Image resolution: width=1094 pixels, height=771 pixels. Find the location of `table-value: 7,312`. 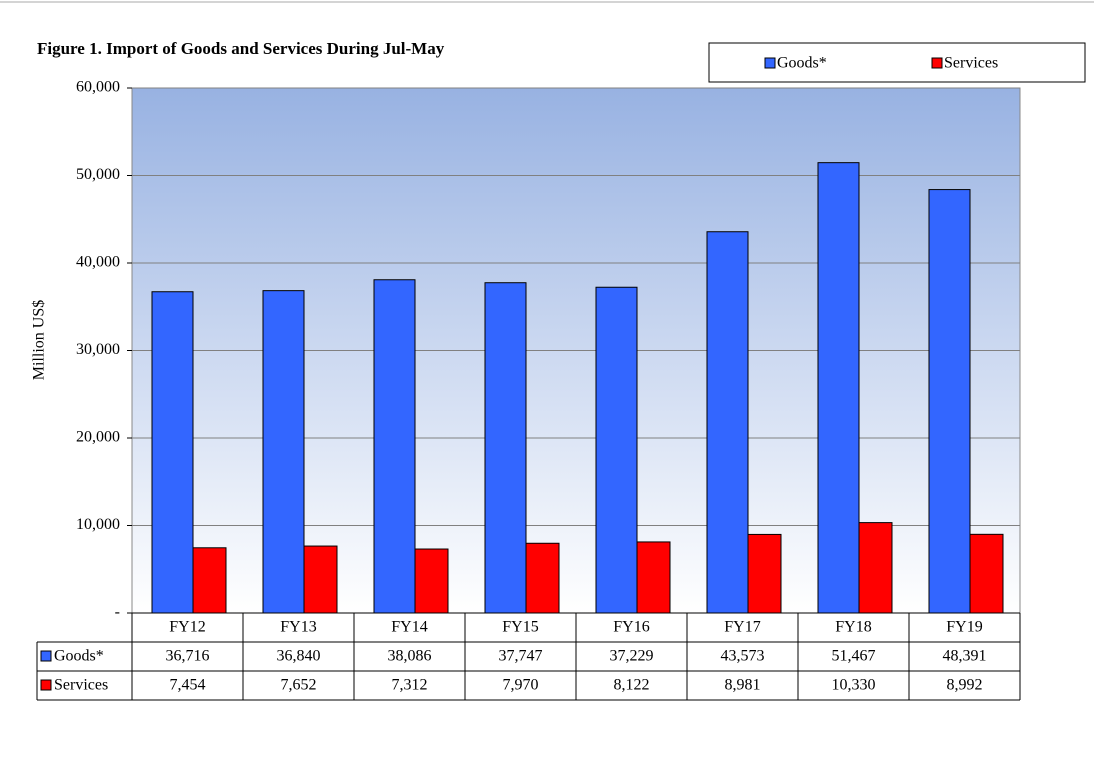

table-value: 7,312 is located at coordinates (410, 685).